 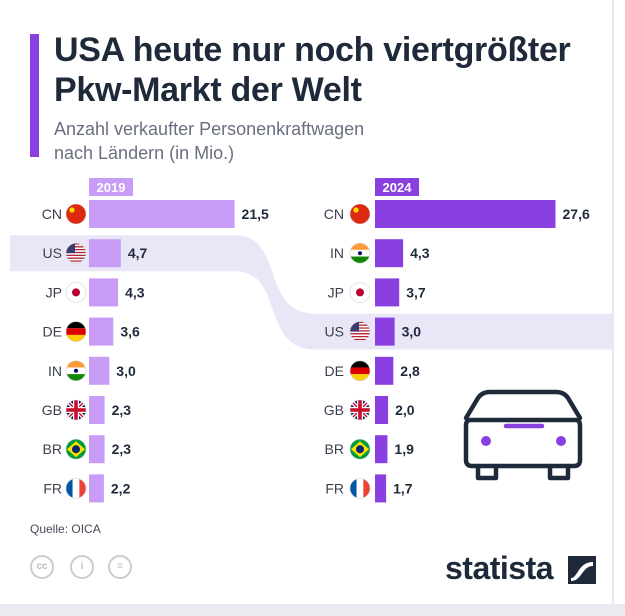 I want to click on cc-icon: cc, so click(x=42, y=567).